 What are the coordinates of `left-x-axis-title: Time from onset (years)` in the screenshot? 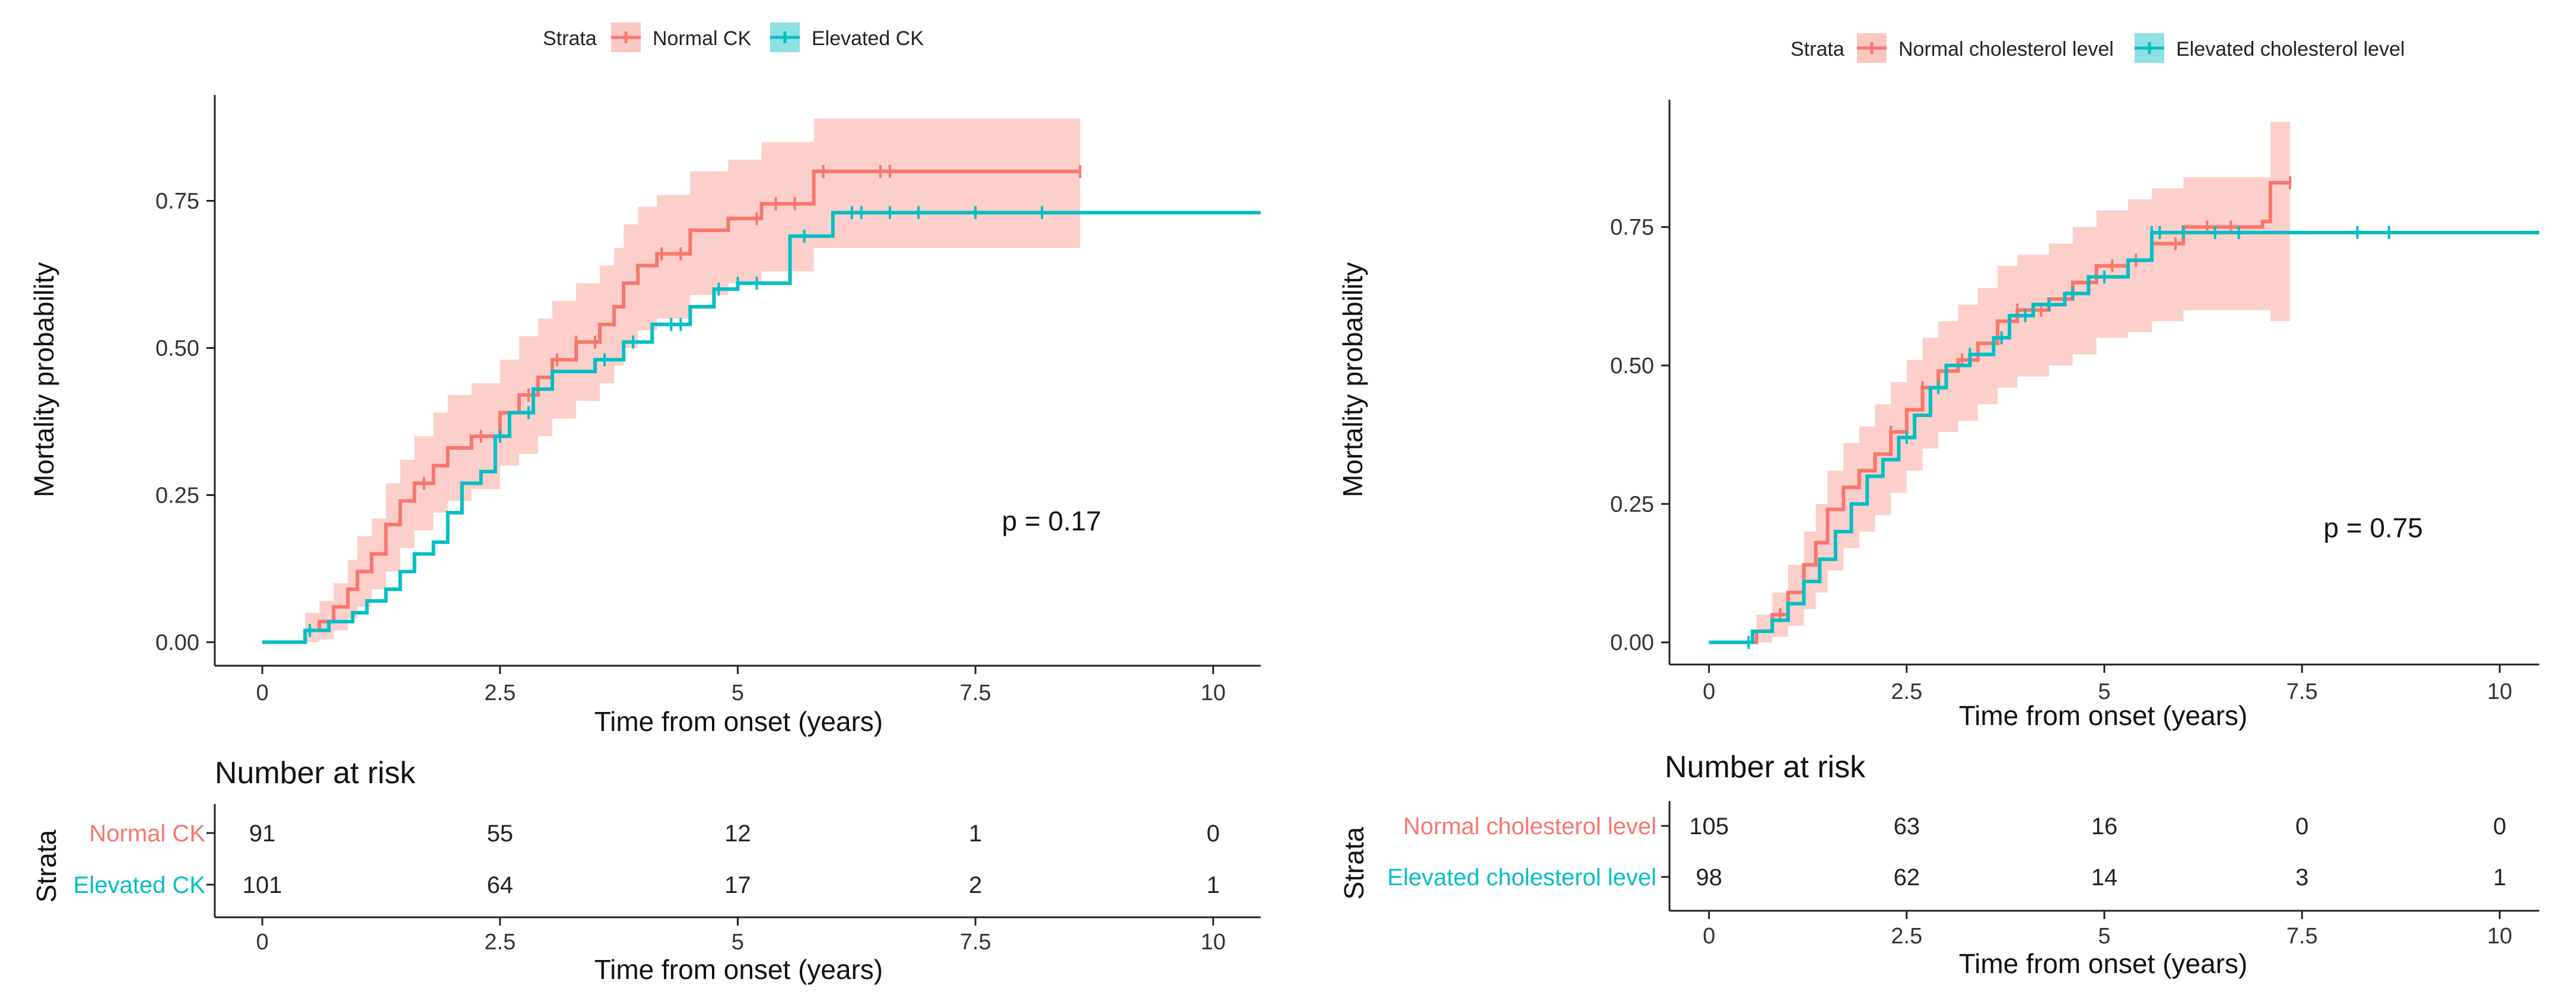 It's located at (738, 721).